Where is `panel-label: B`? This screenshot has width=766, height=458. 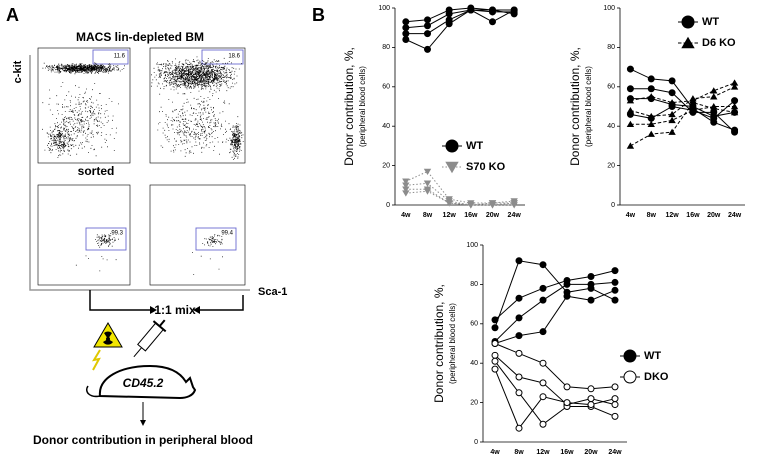 panel-label: B is located at coordinates (318, 15).